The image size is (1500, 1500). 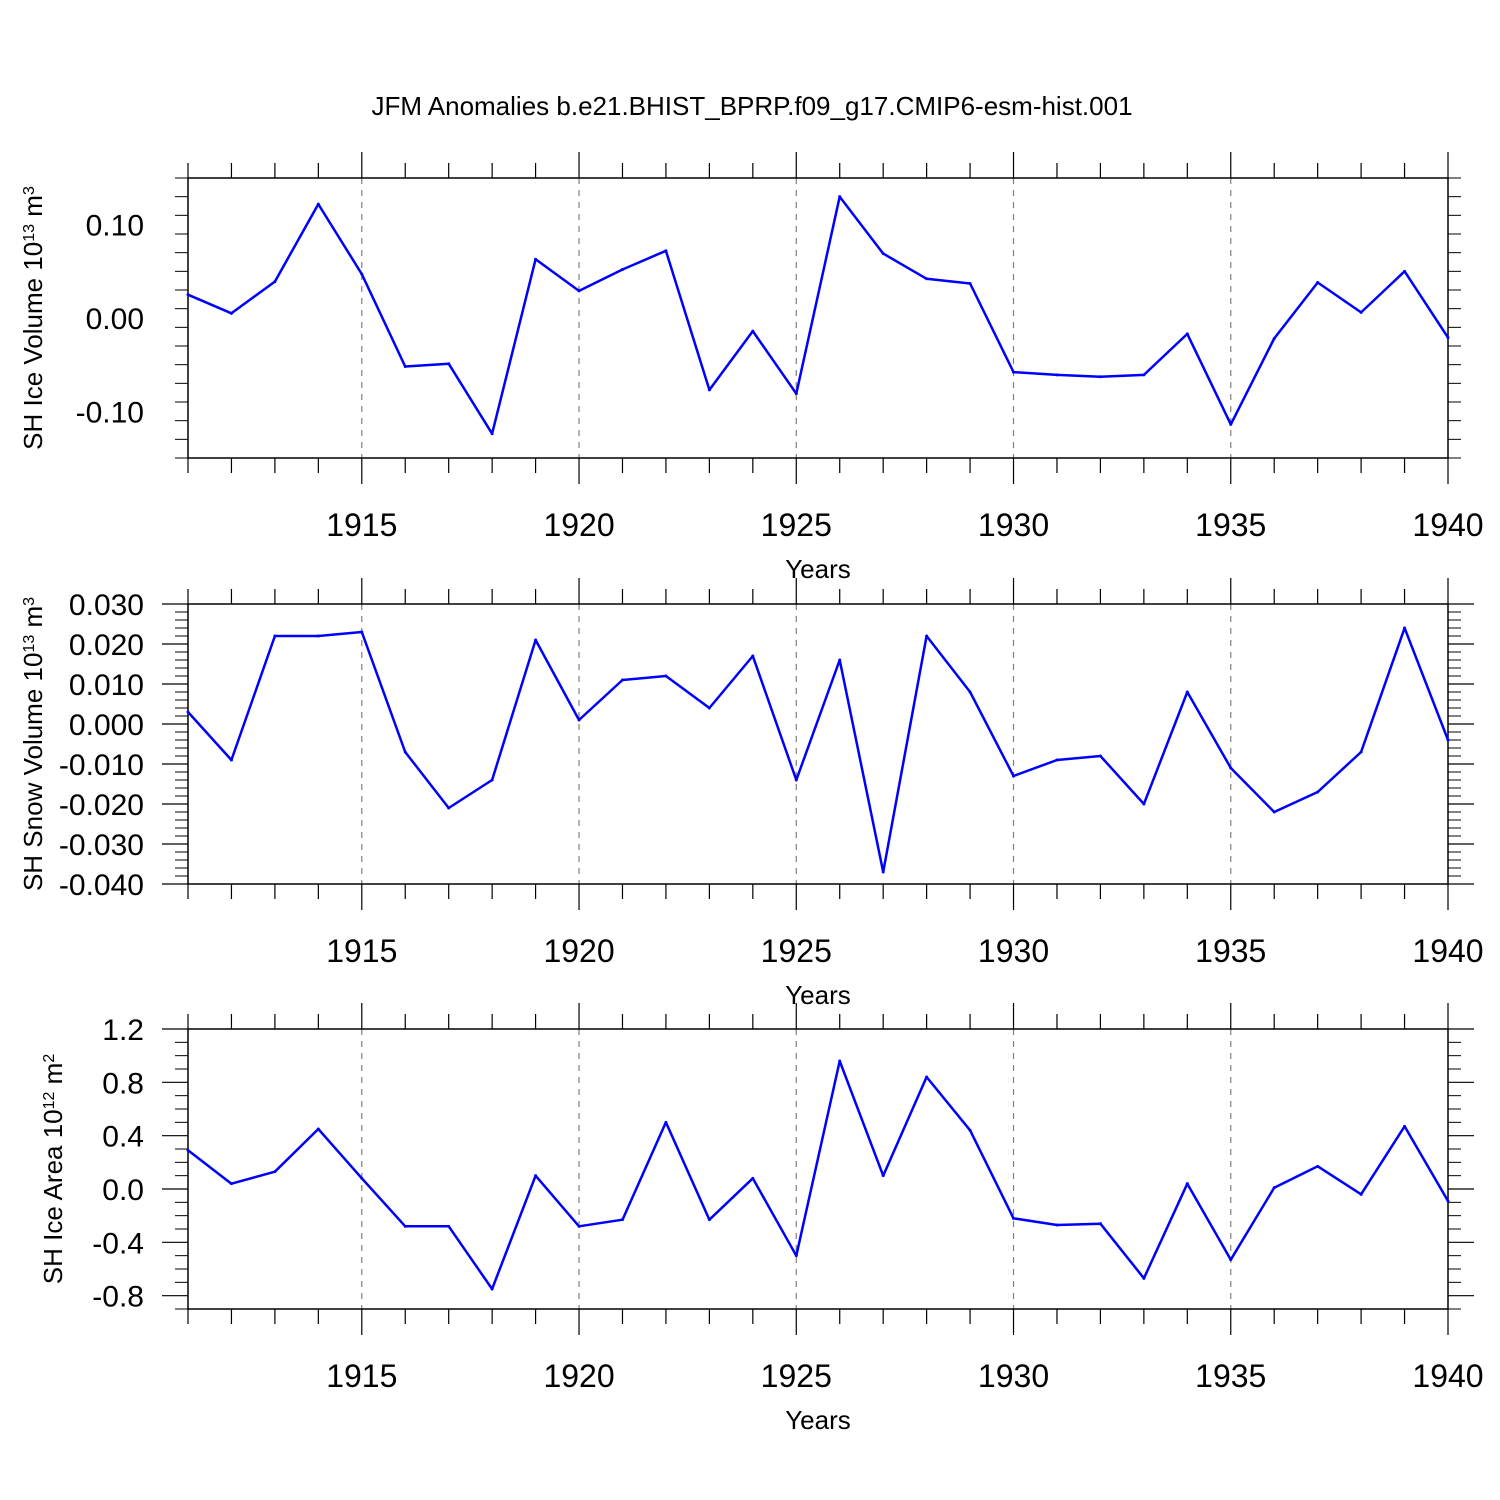 I want to click on y-axis-title: SH Ice Volume 1013 m3, so click(x=33, y=318).